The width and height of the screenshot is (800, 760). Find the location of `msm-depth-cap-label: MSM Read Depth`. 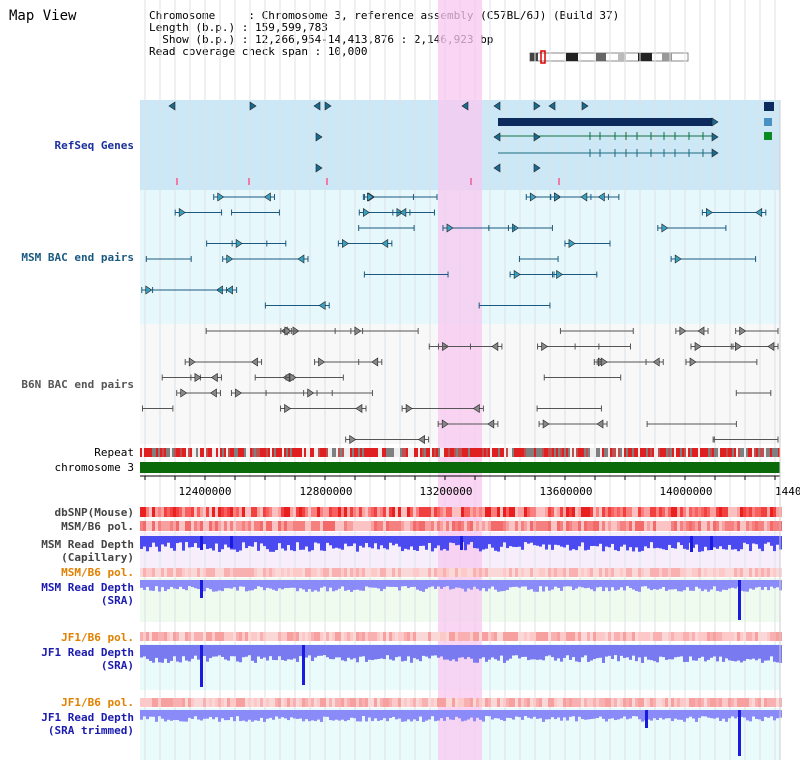

msm-depth-cap-label: MSM Read Depth is located at coordinates (87, 544).